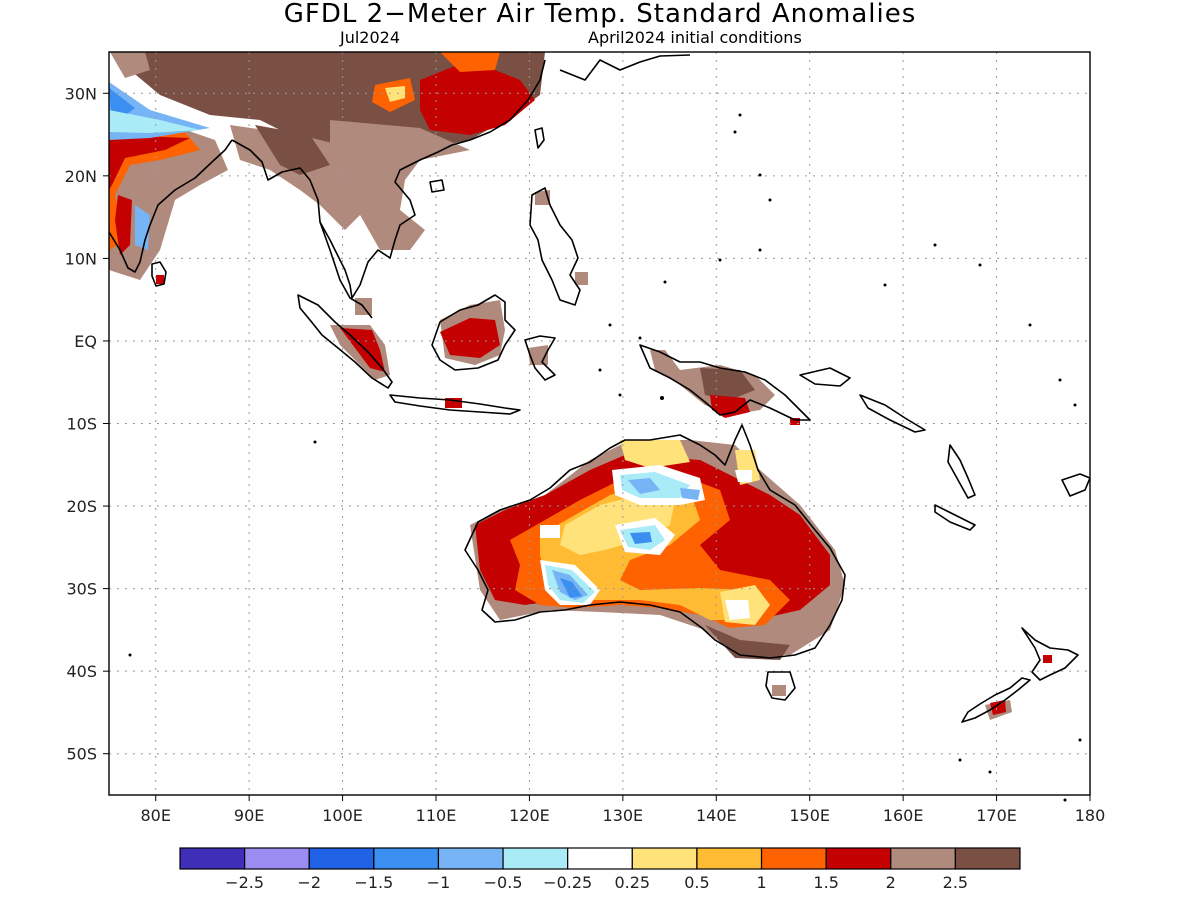 This screenshot has height=900, width=1200. I want to click on y-tick-label: 10S, so click(81, 424).